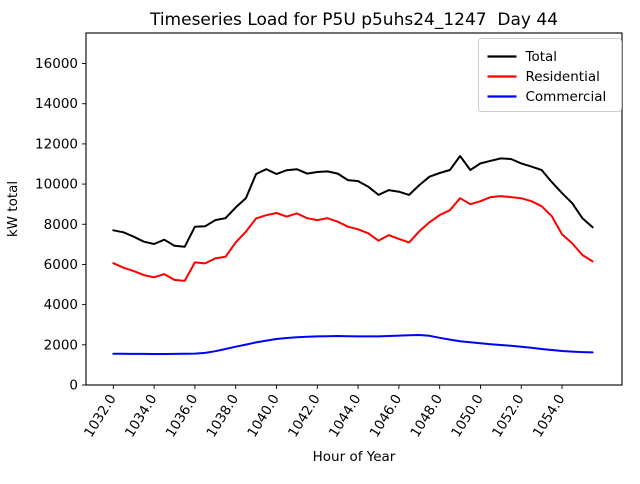 The height and width of the screenshot is (484, 640). Describe the element at coordinates (61, 225) in the screenshot. I see `y-tick-label: 8000` at that location.